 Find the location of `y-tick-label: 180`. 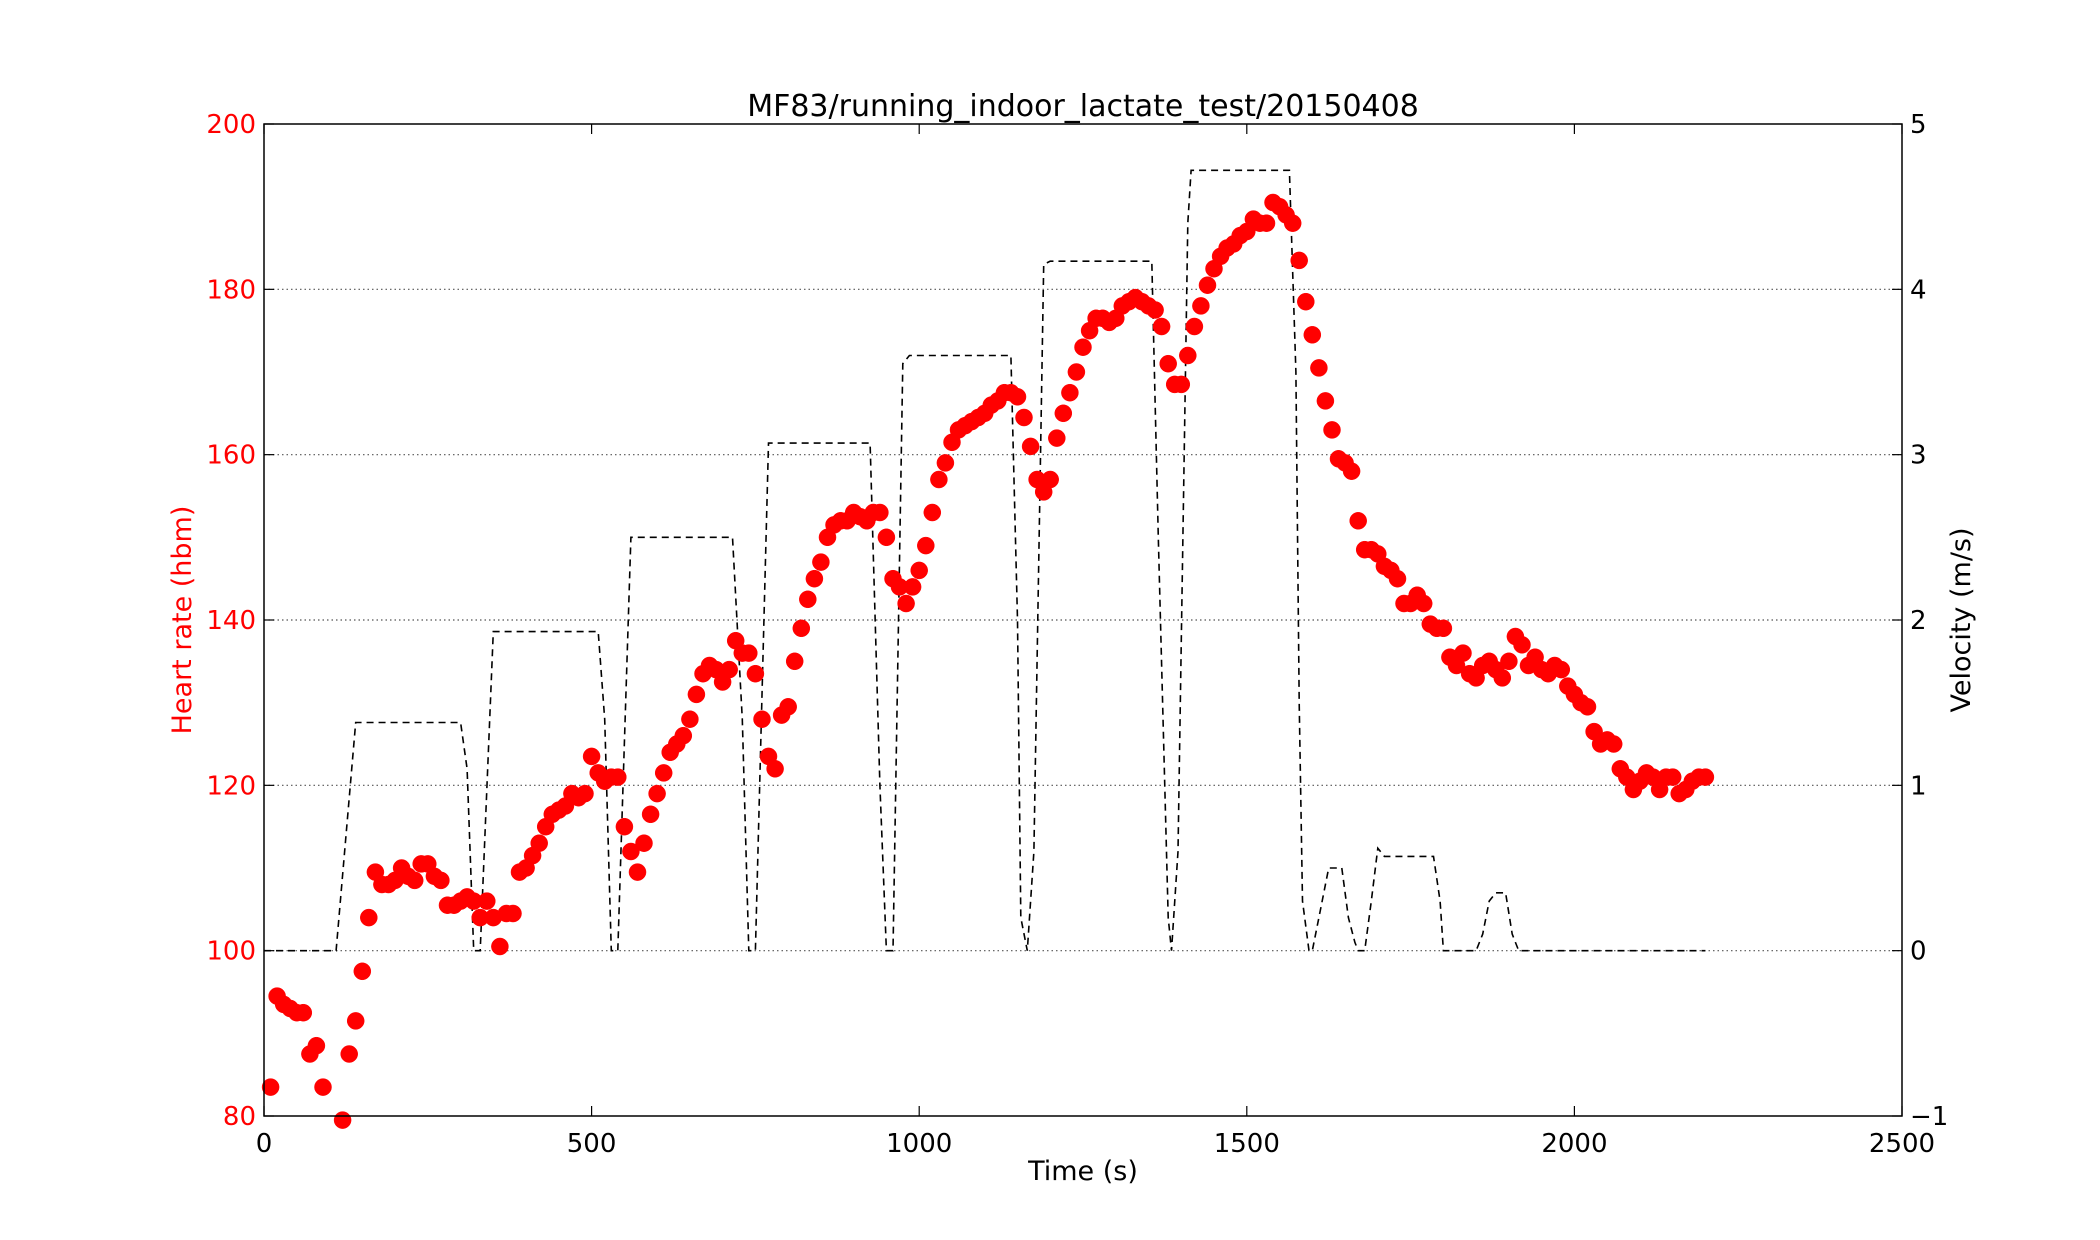

y-tick-label: 180 is located at coordinates (231, 290).